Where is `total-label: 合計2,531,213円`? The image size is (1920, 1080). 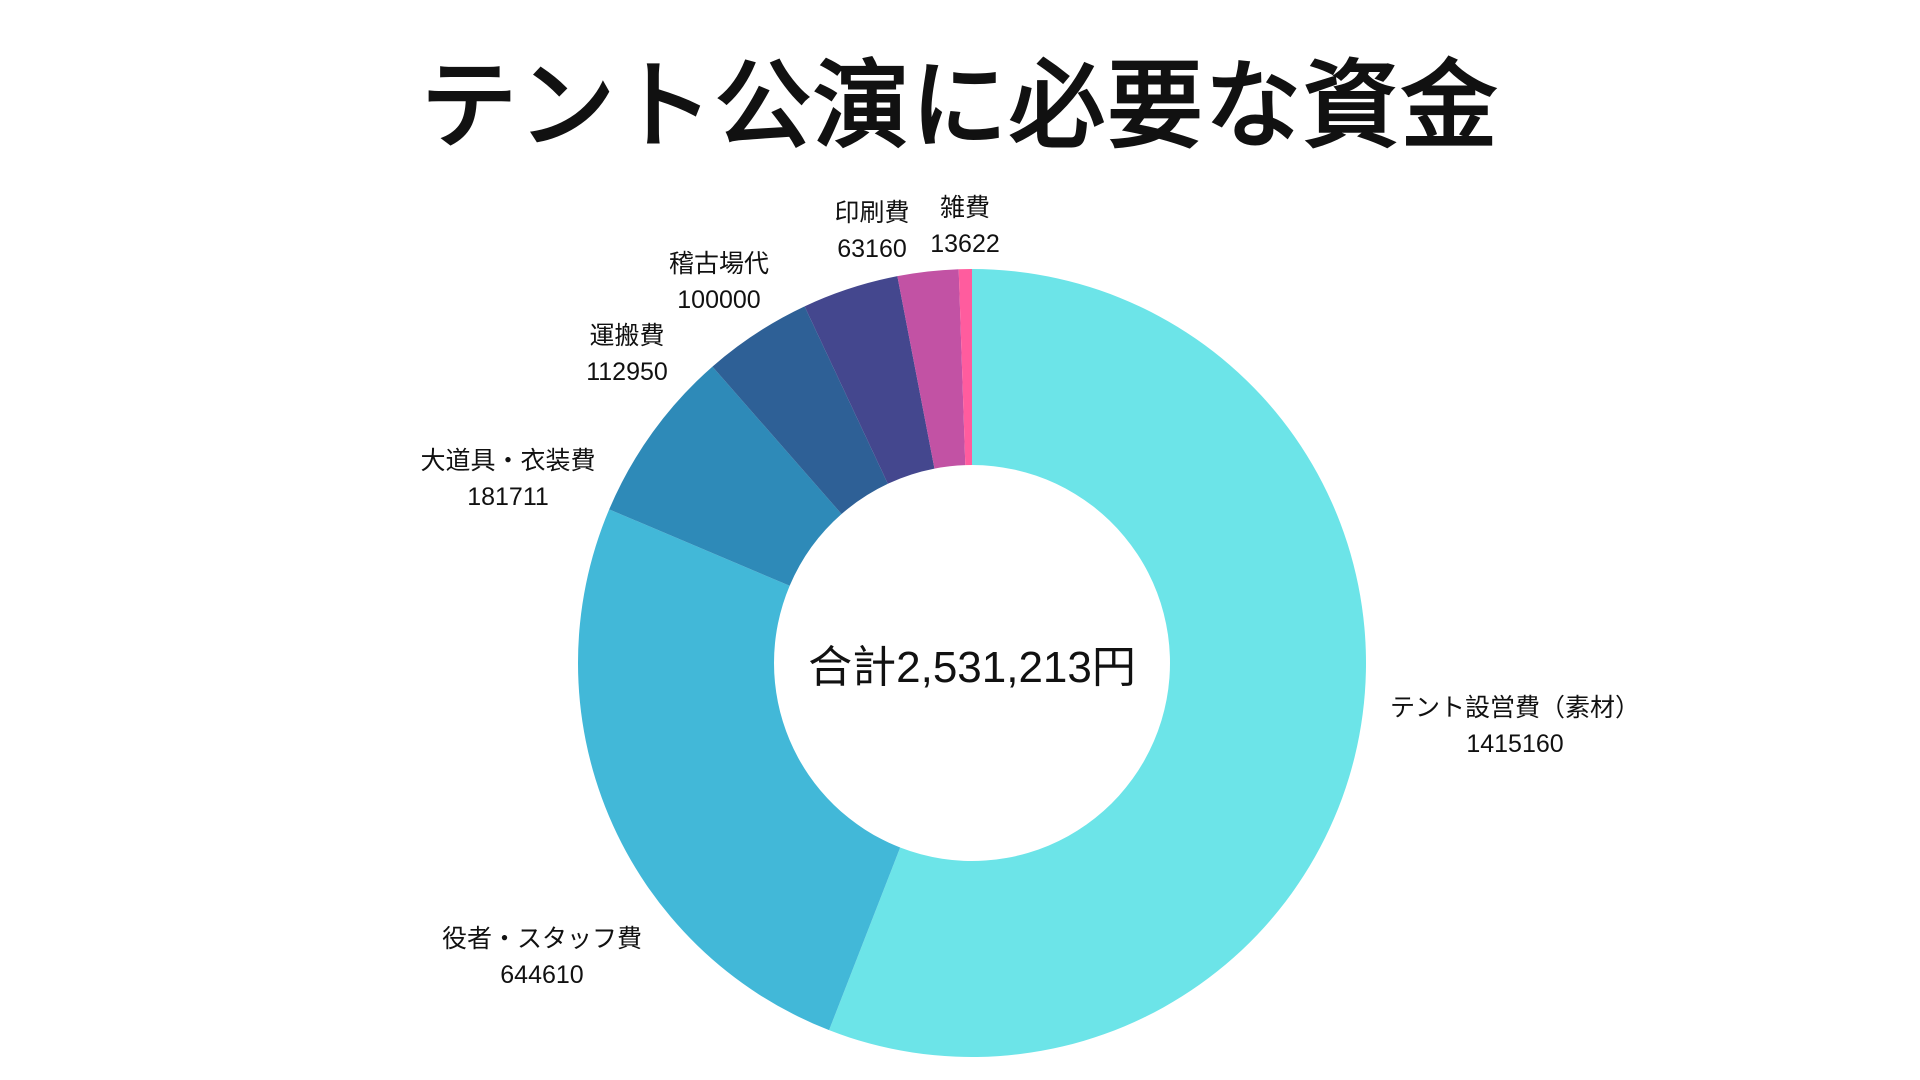
total-label: 合計2,531,213円 is located at coordinates (972, 667).